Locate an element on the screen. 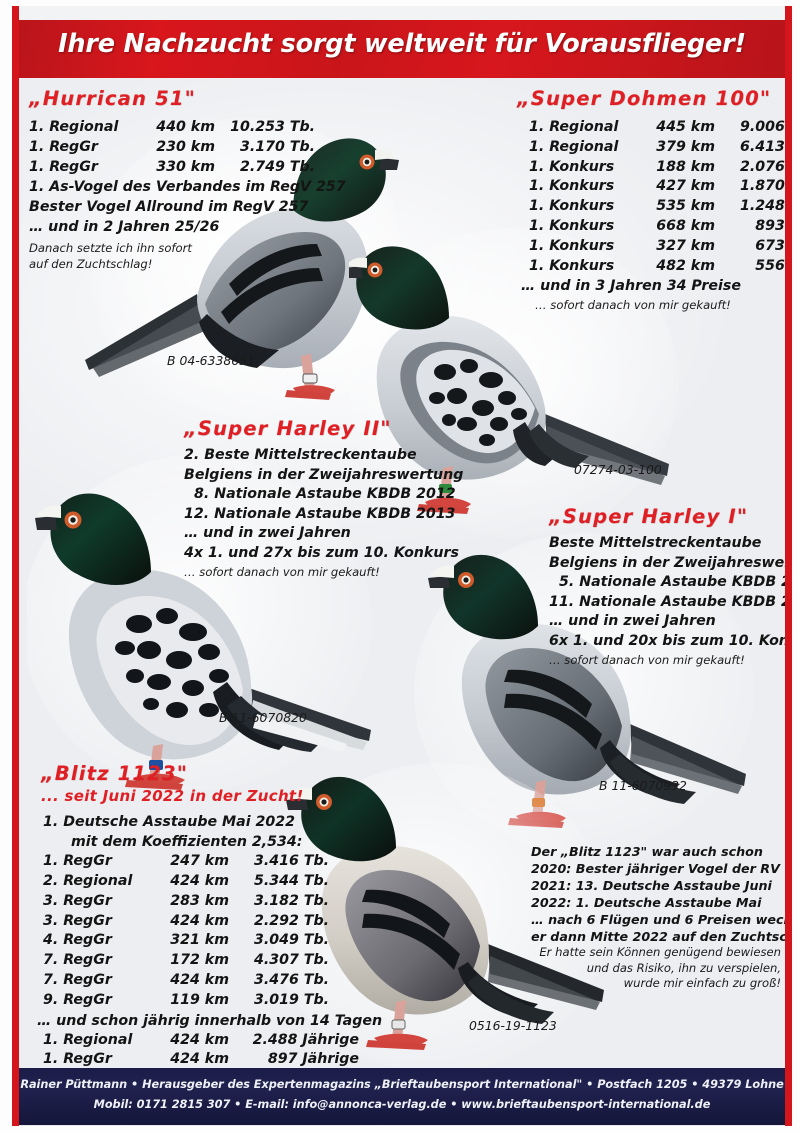  table-row: 1. Konkurs 188 km 2.076 Tb. is located at coordinates (657, 168).